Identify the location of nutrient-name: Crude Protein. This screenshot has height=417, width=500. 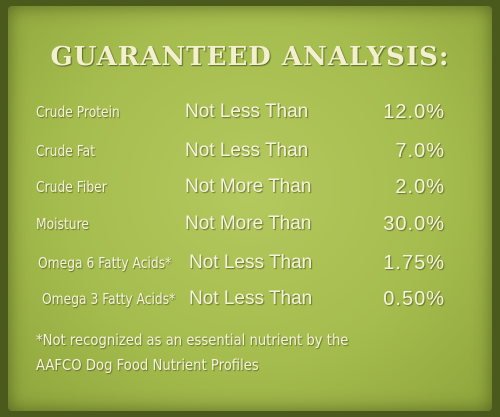
(78, 112).